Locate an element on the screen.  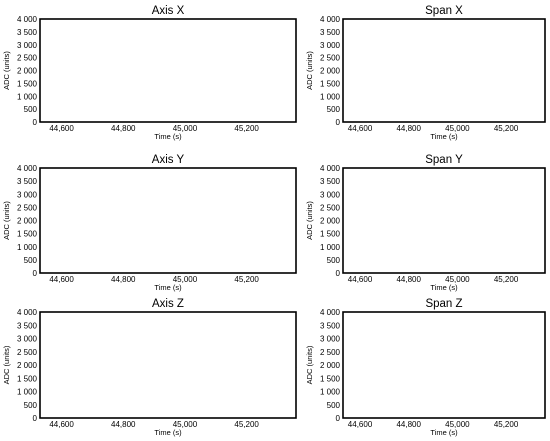
axis-x-y-tick-label: 1 500 is located at coordinates (27, 83).